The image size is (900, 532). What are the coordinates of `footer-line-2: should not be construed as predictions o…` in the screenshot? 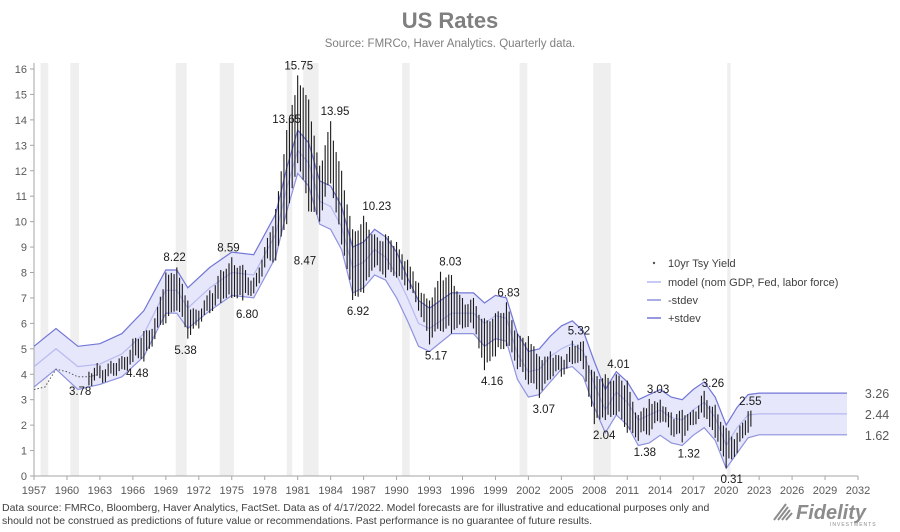 It's located at (297, 521).